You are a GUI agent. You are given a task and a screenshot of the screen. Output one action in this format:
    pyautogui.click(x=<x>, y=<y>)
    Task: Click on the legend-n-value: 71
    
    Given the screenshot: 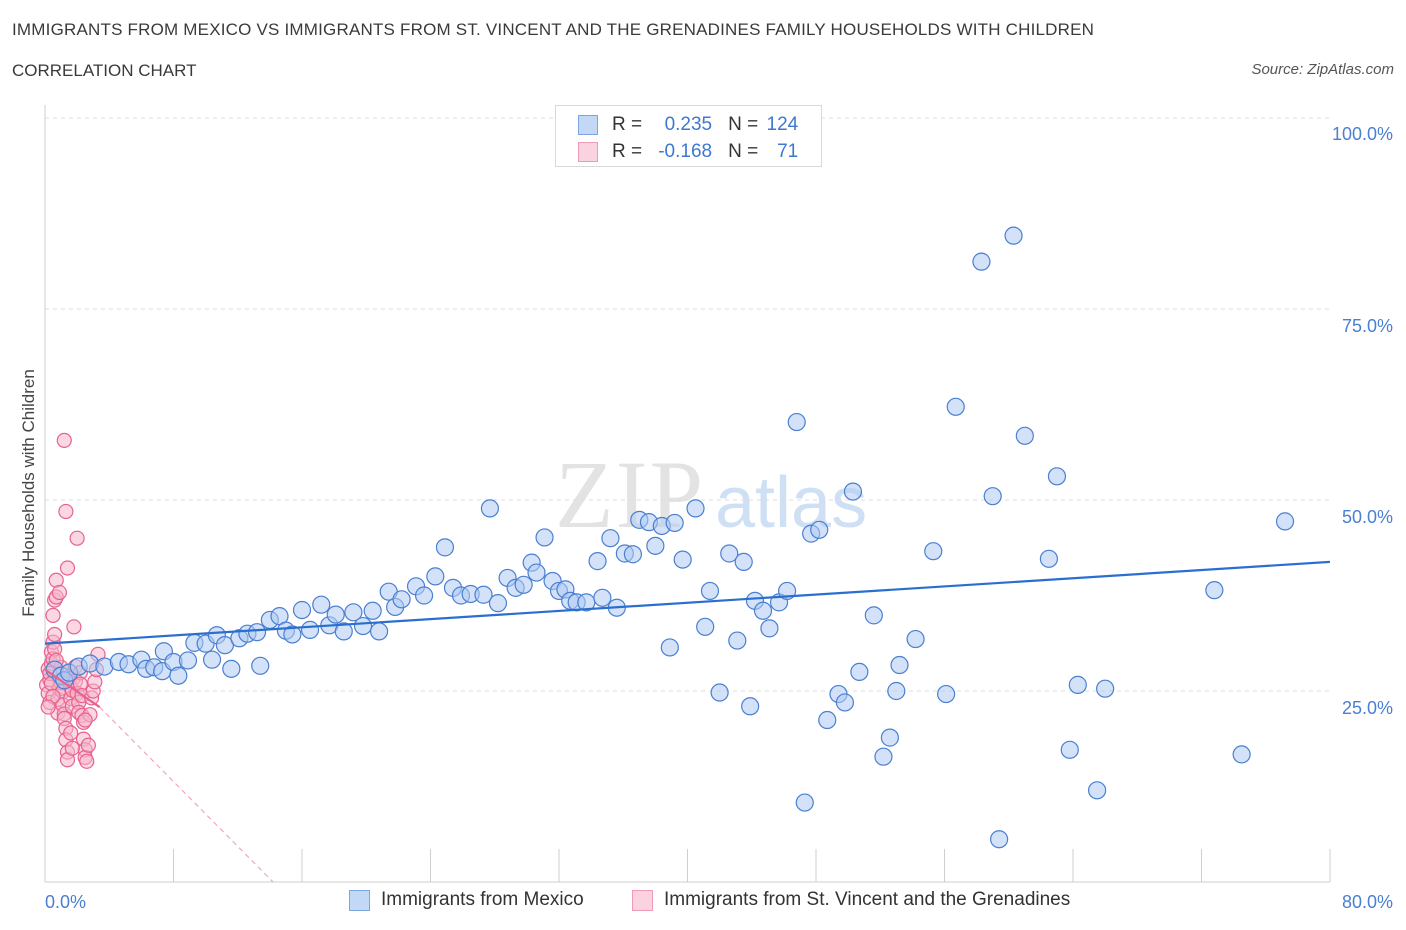 What is the action you would take?
    pyautogui.click(x=788, y=151)
    